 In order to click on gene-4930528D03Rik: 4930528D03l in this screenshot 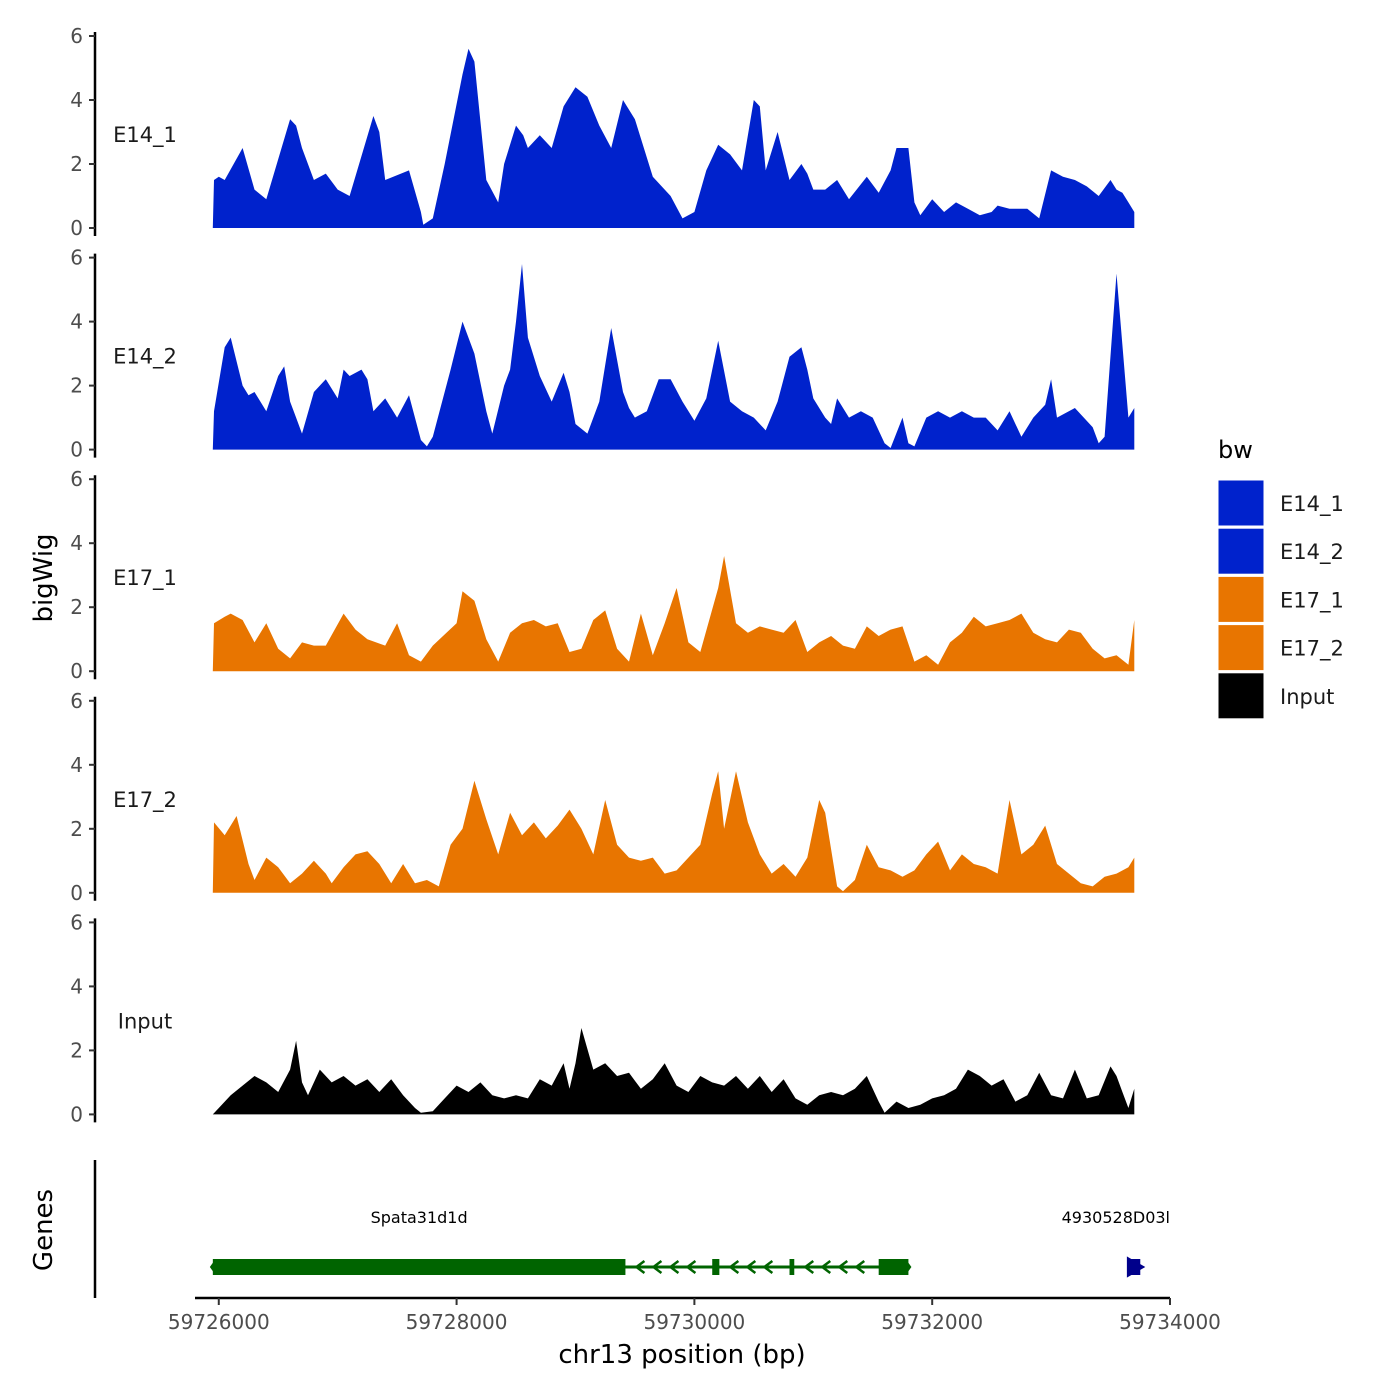, I will do `click(1116, 1243)`.